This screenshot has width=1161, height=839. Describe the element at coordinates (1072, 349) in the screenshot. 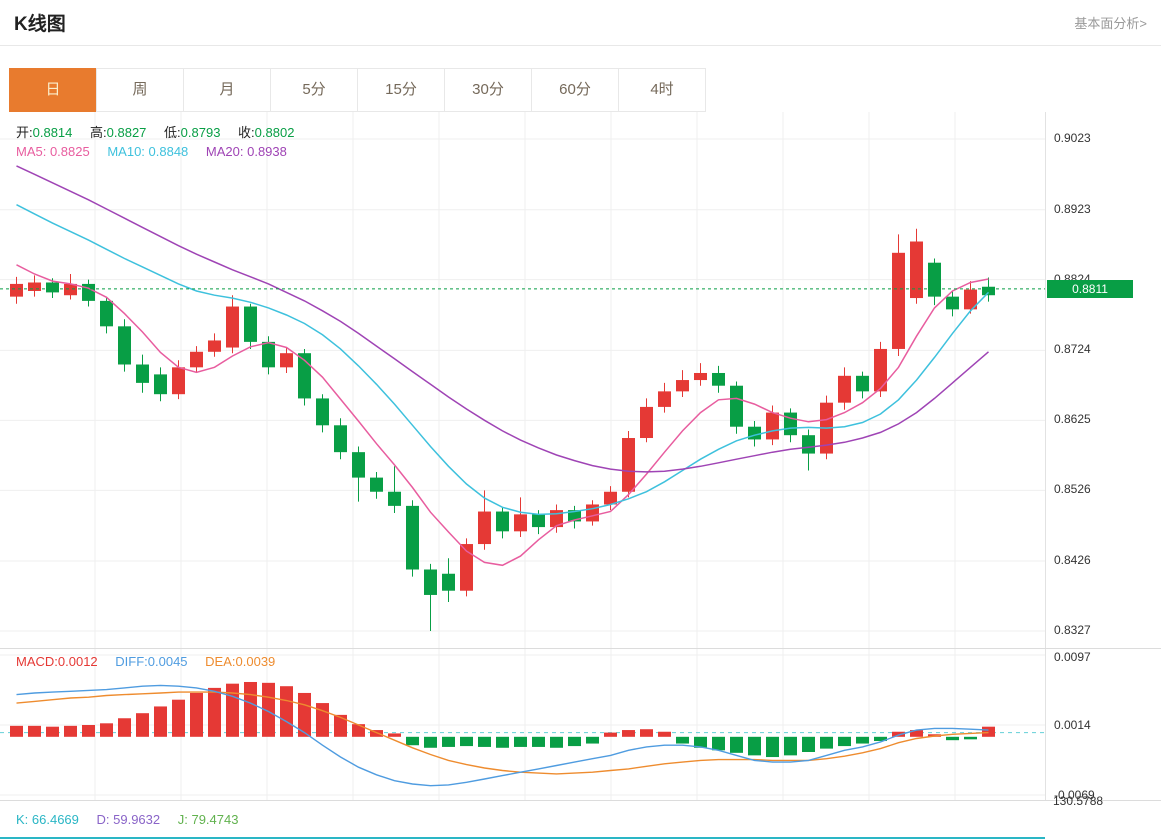

I see `price-tick-label: 0.8724` at that location.